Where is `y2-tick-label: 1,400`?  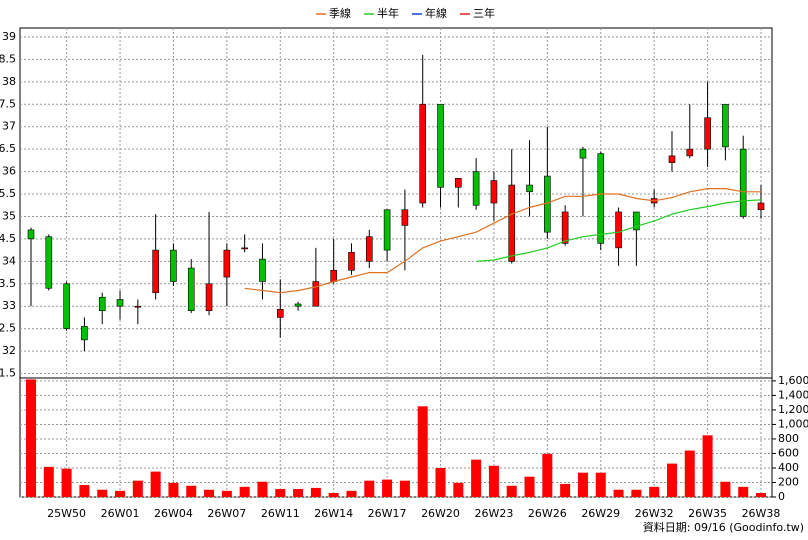
y2-tick-label: 1,400 is located at coordinates (793, 394).